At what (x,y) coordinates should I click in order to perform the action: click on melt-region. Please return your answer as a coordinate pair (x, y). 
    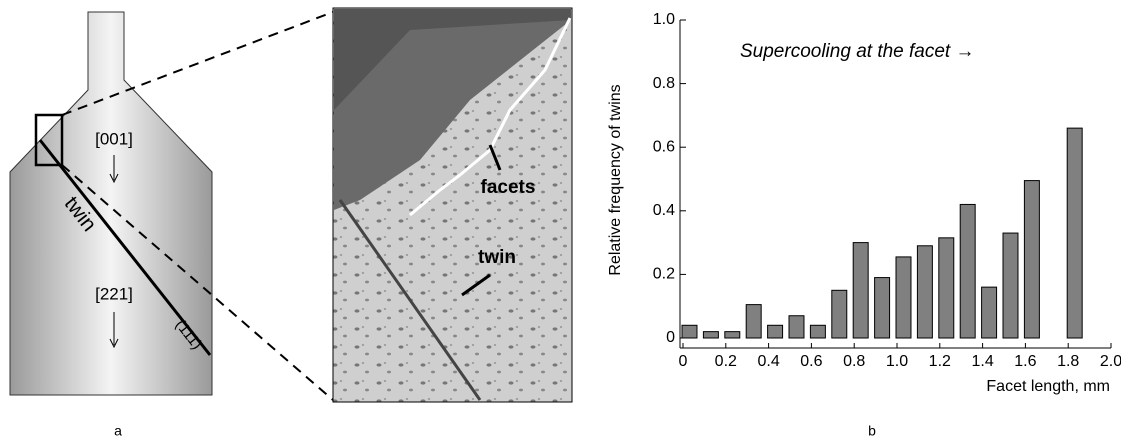
    Looking at the image, I should click on (452, 109).